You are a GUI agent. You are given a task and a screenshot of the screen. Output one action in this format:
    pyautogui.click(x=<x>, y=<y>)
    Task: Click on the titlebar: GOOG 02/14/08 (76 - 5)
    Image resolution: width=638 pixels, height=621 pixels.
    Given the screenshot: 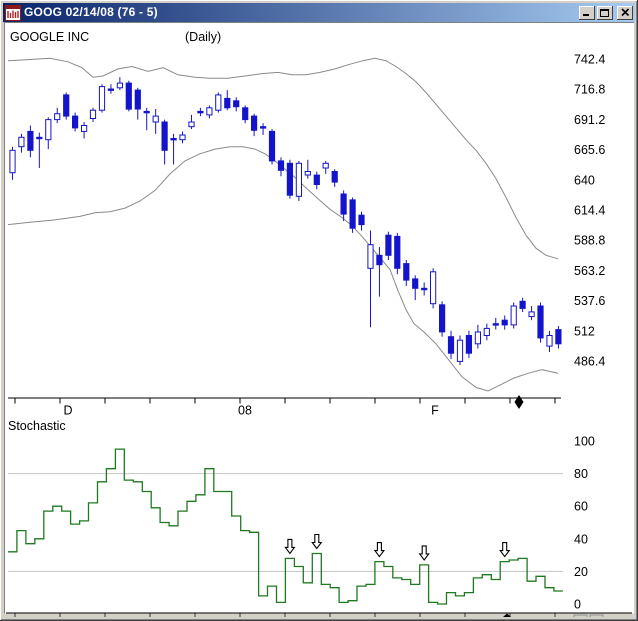 What is the action you would take?
    pyautogui.click(x=319, y=12)
    